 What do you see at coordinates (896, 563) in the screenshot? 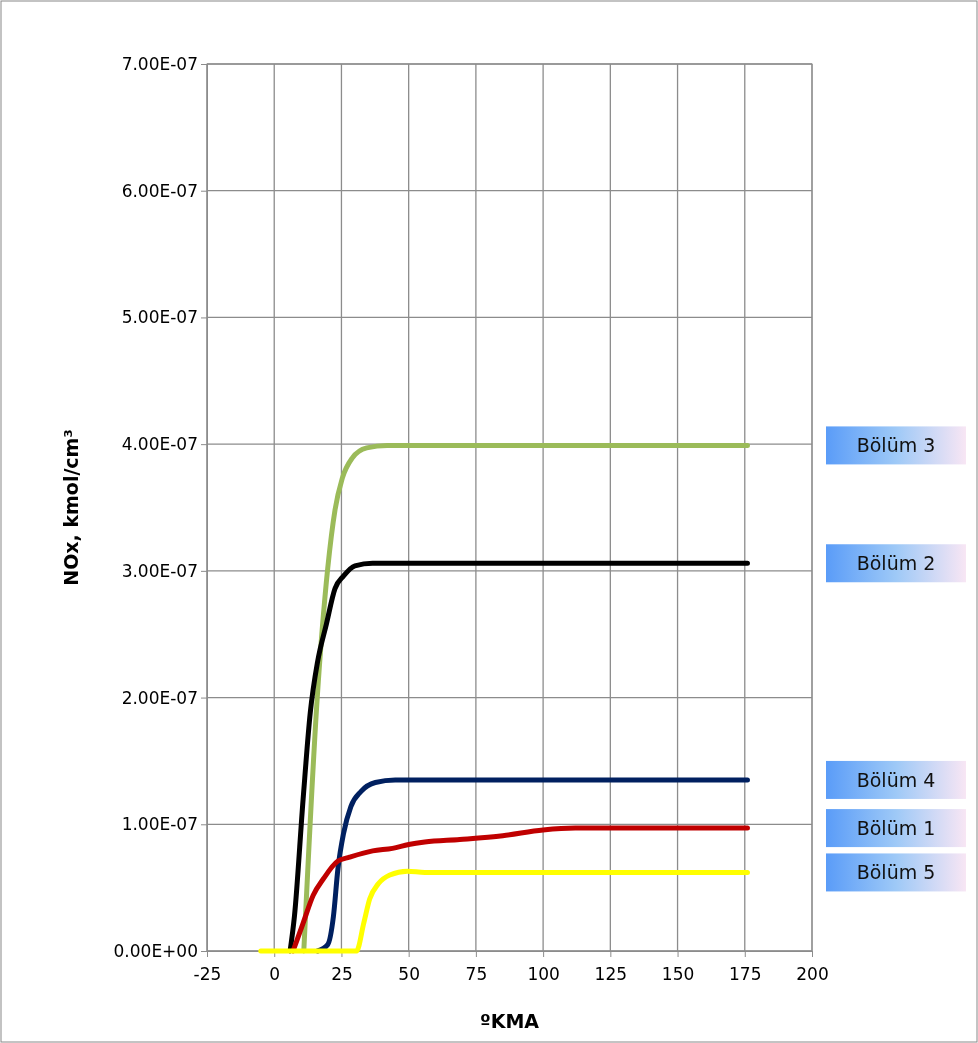
I see `text: Bölüm 2` at bounding box center [896, 563].